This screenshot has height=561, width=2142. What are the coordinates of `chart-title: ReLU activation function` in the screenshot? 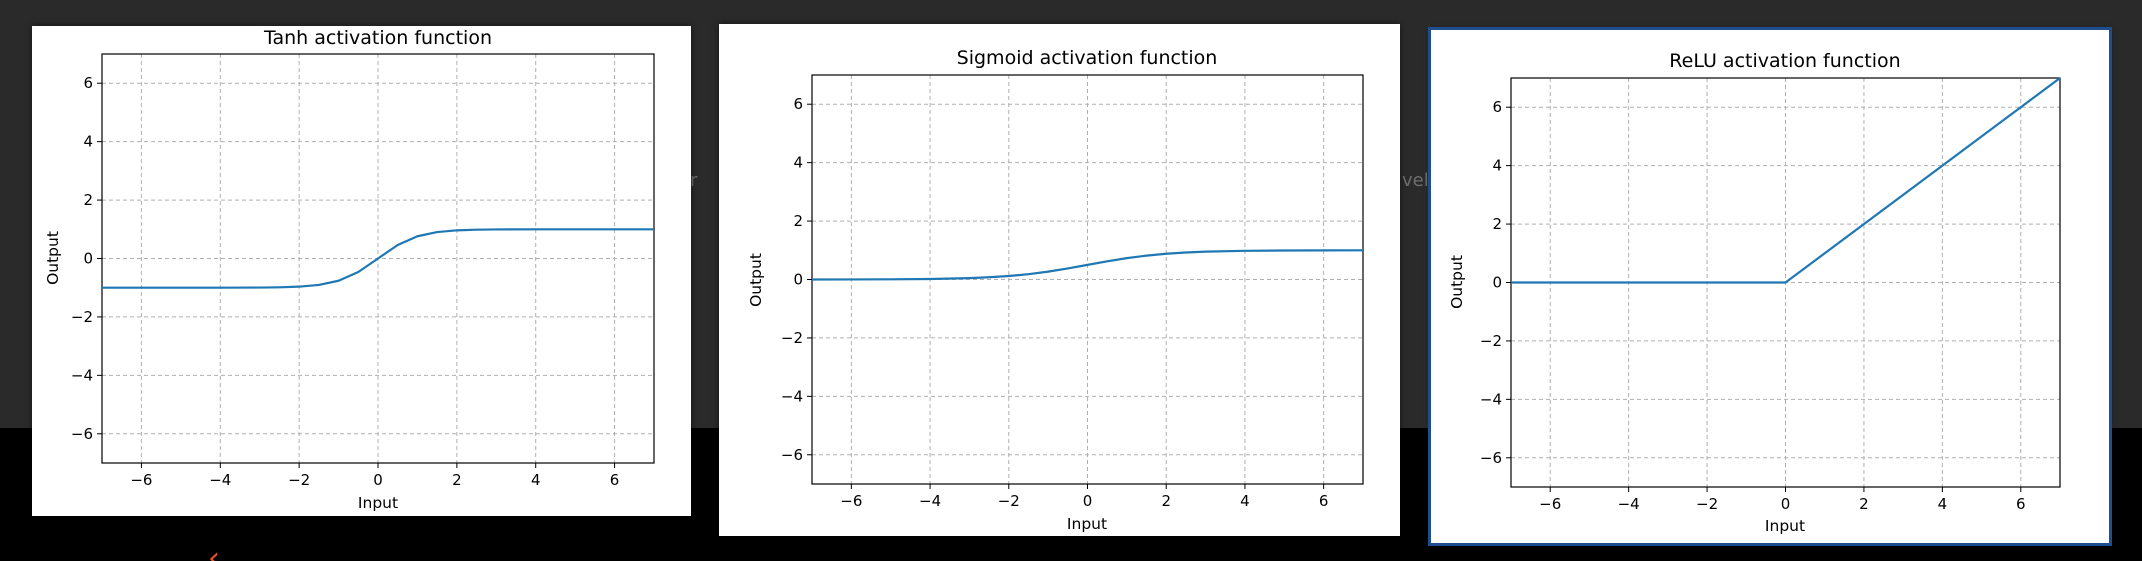 It's located at (1784, 61).